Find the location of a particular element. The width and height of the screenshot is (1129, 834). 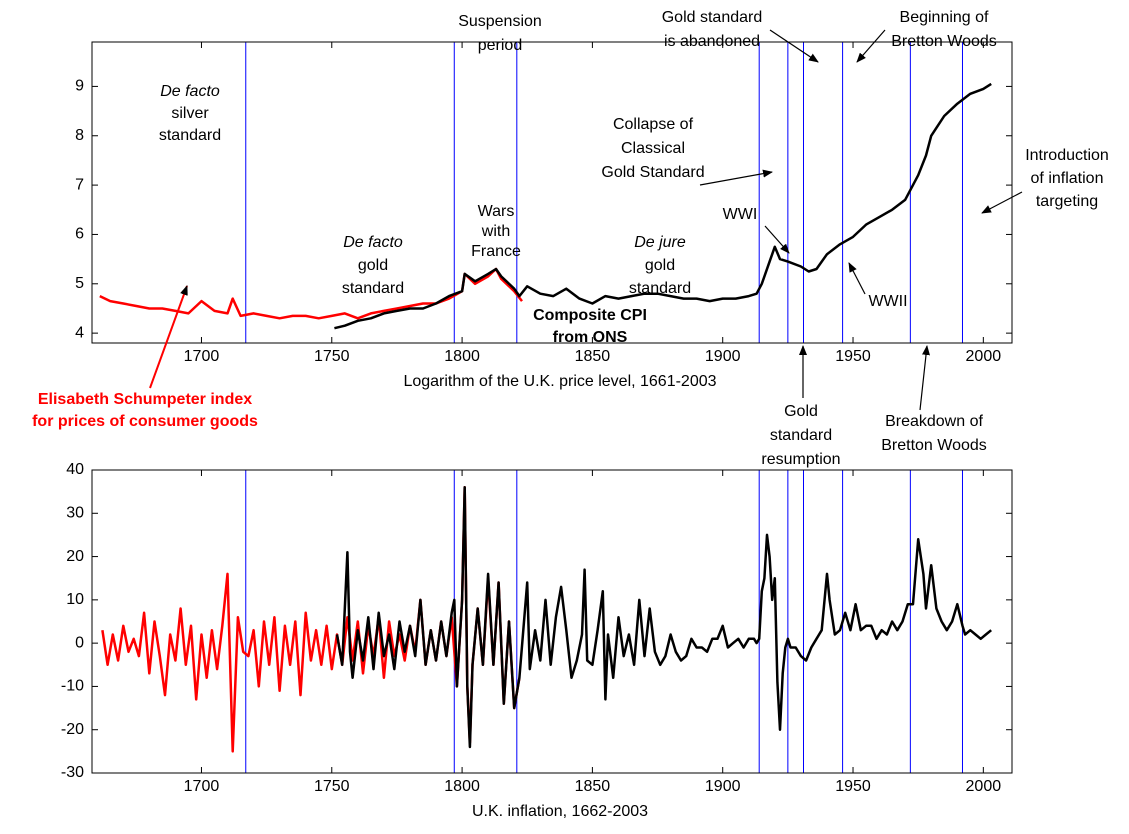

y-tick-label: 7 is located at coordinates (79, 184).